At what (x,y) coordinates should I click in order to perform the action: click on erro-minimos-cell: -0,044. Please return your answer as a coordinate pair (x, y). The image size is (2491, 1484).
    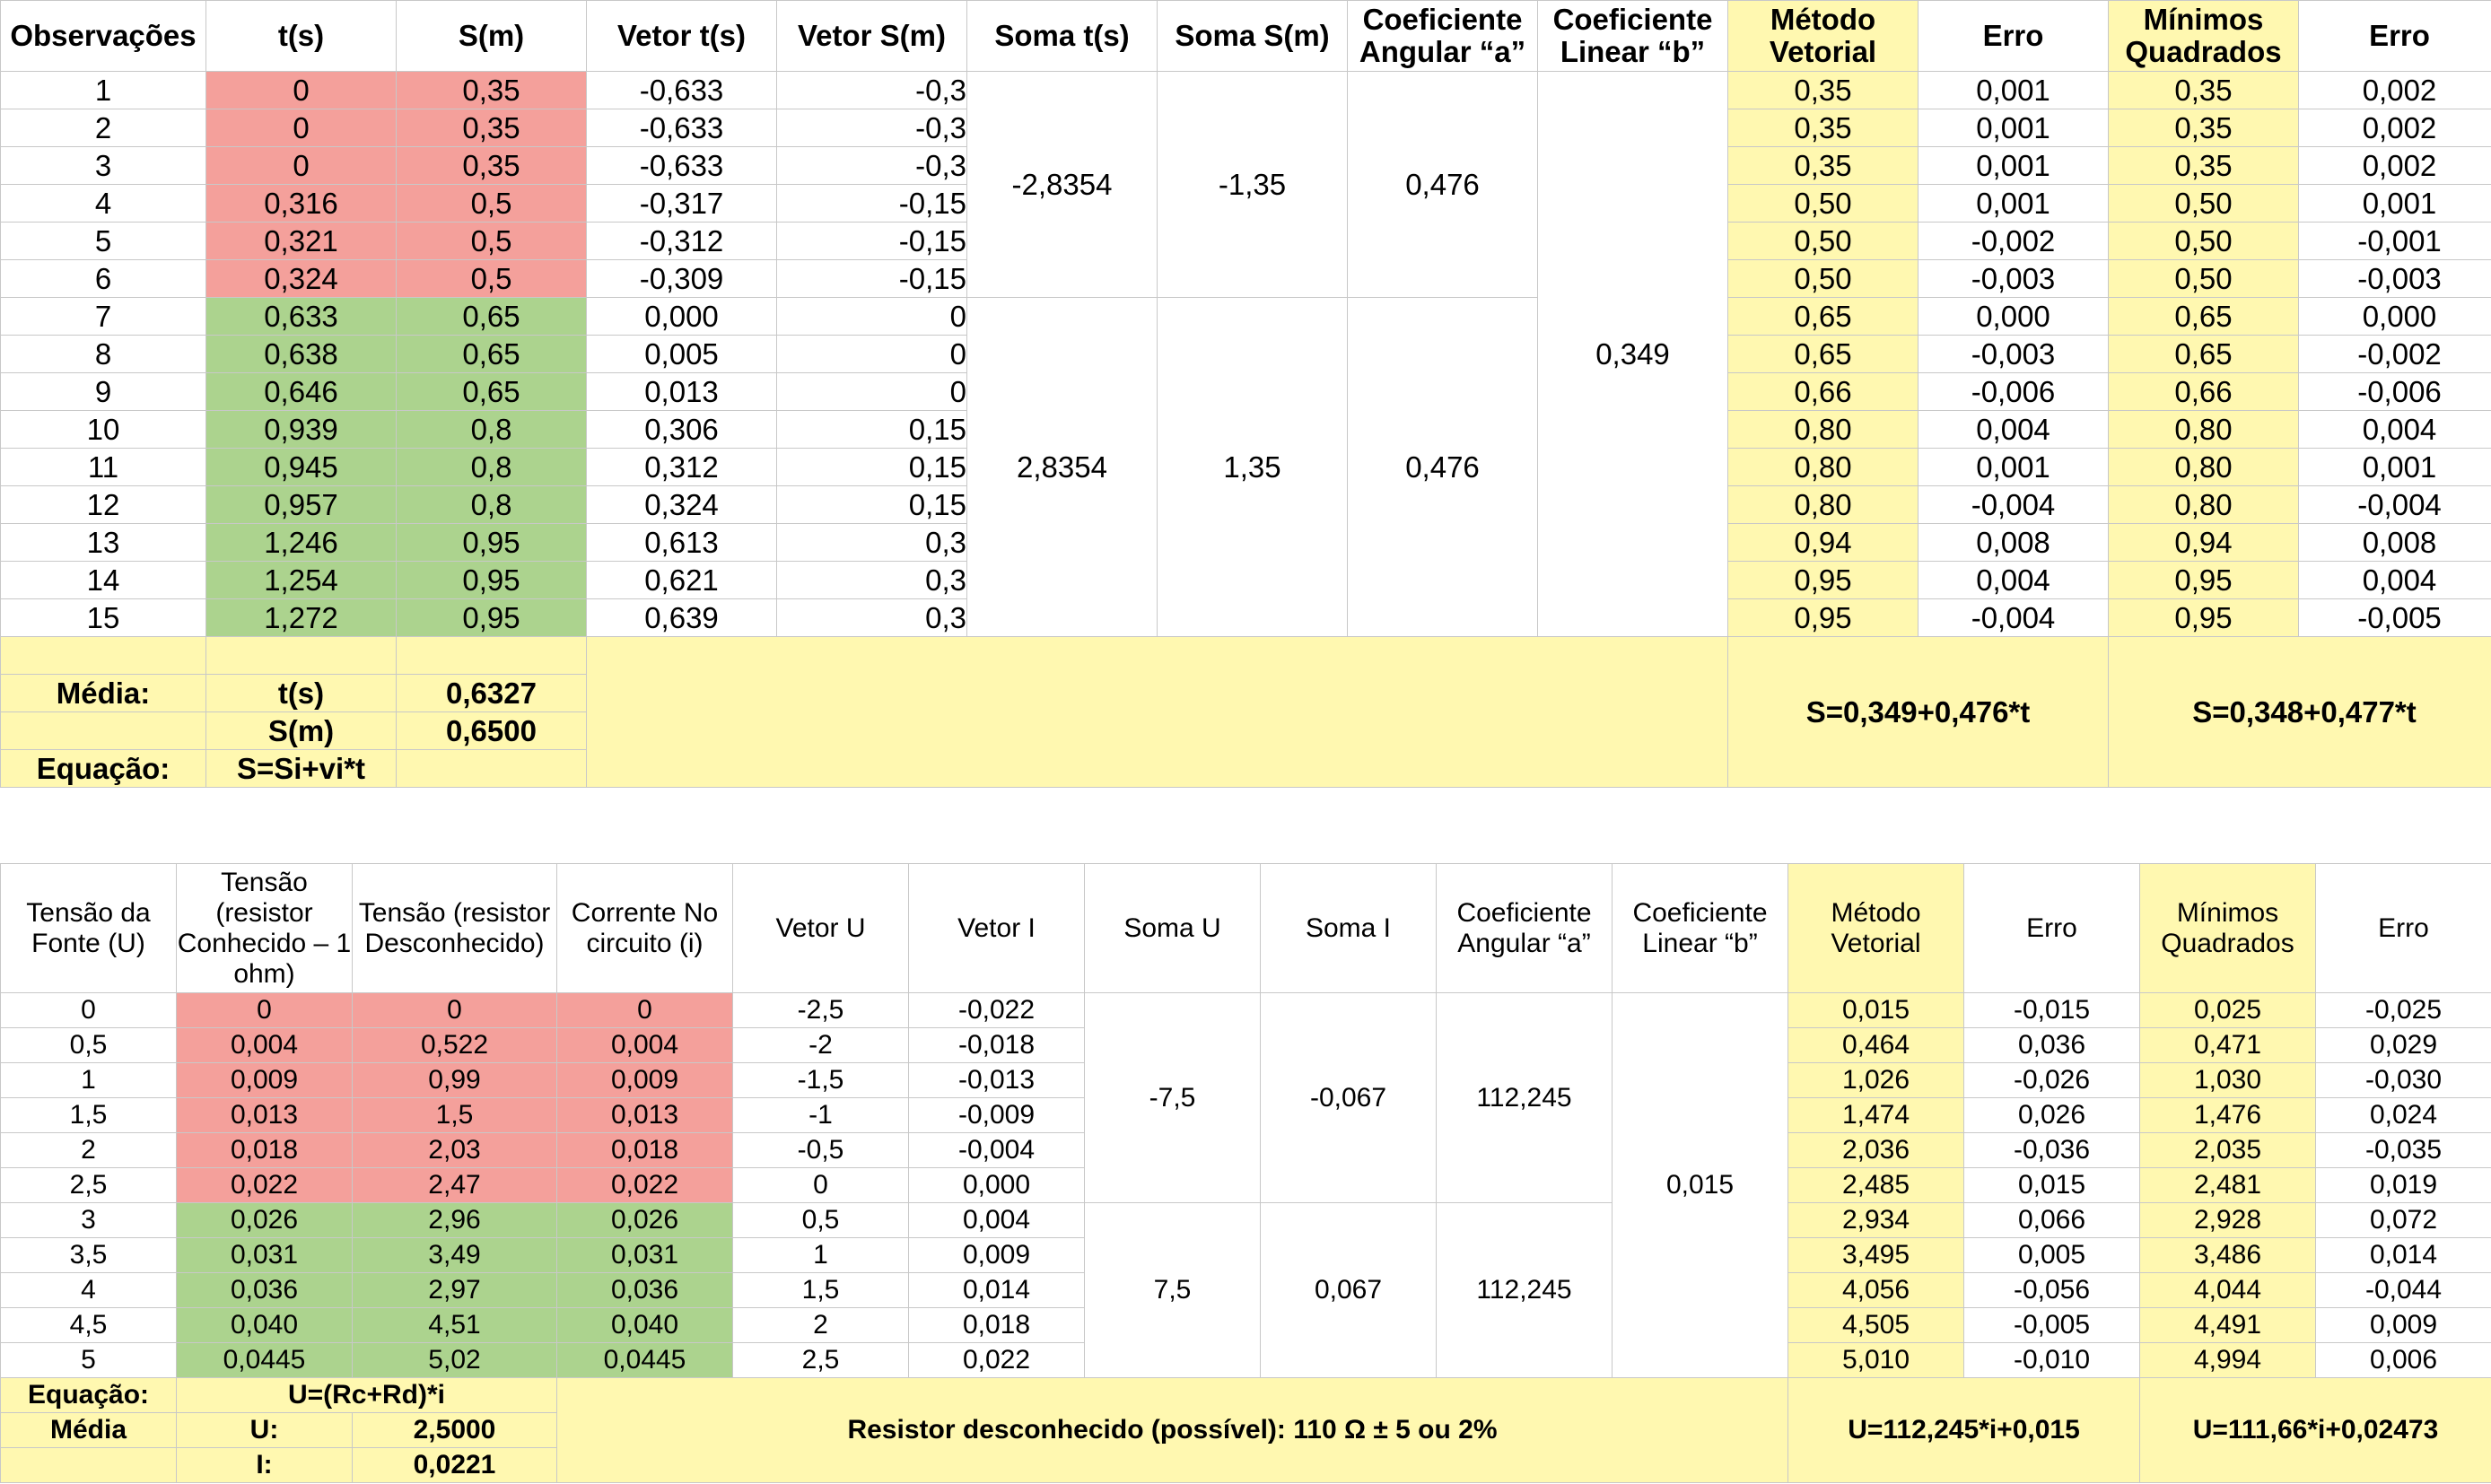
    Looking at the image, I should click on (2403, 1290).